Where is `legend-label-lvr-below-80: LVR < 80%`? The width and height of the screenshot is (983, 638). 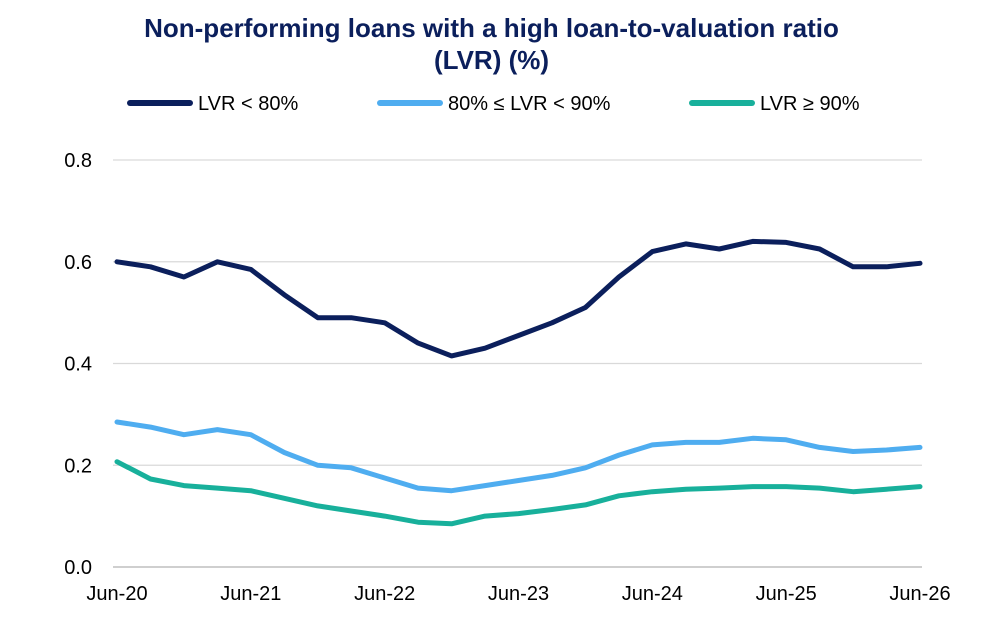 legend-label-lvr-below-80: LVR < 80% is located at coordinates (248, 104).